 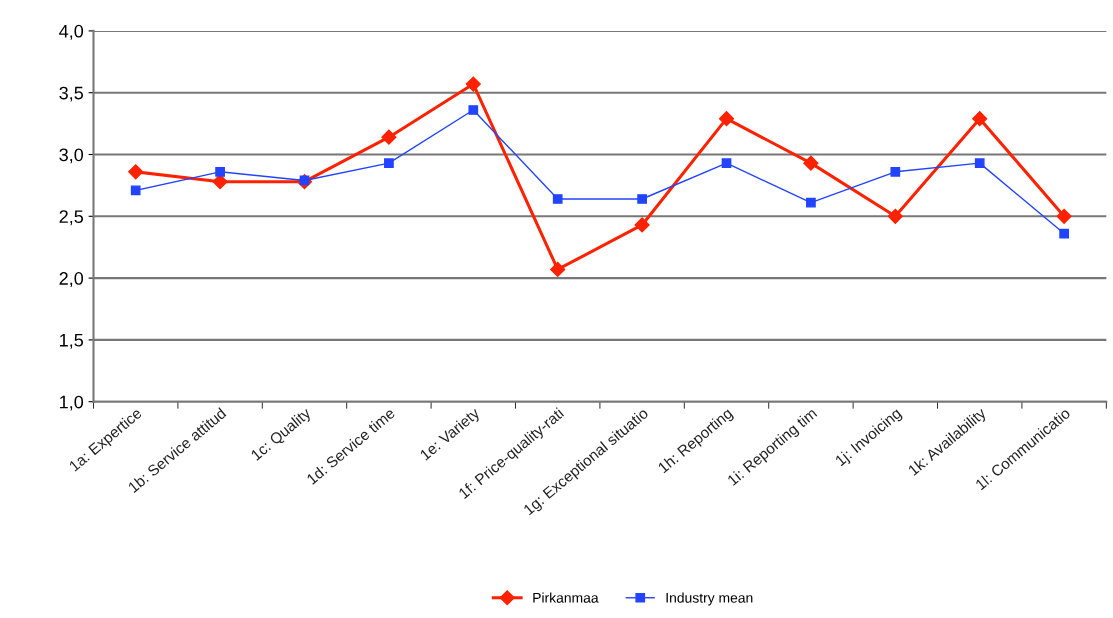 I want to click on y-tick-label: 1,5, so click(x=72, y=341).